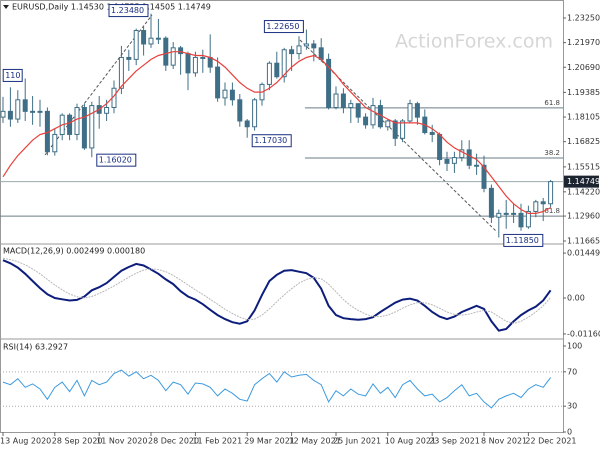 The width and height of the screenshot is (600, 450). Describe the element at coordinates (173, 441) in the screenshot. I see `x-tick-label: 28 Dec 2020` at that location.